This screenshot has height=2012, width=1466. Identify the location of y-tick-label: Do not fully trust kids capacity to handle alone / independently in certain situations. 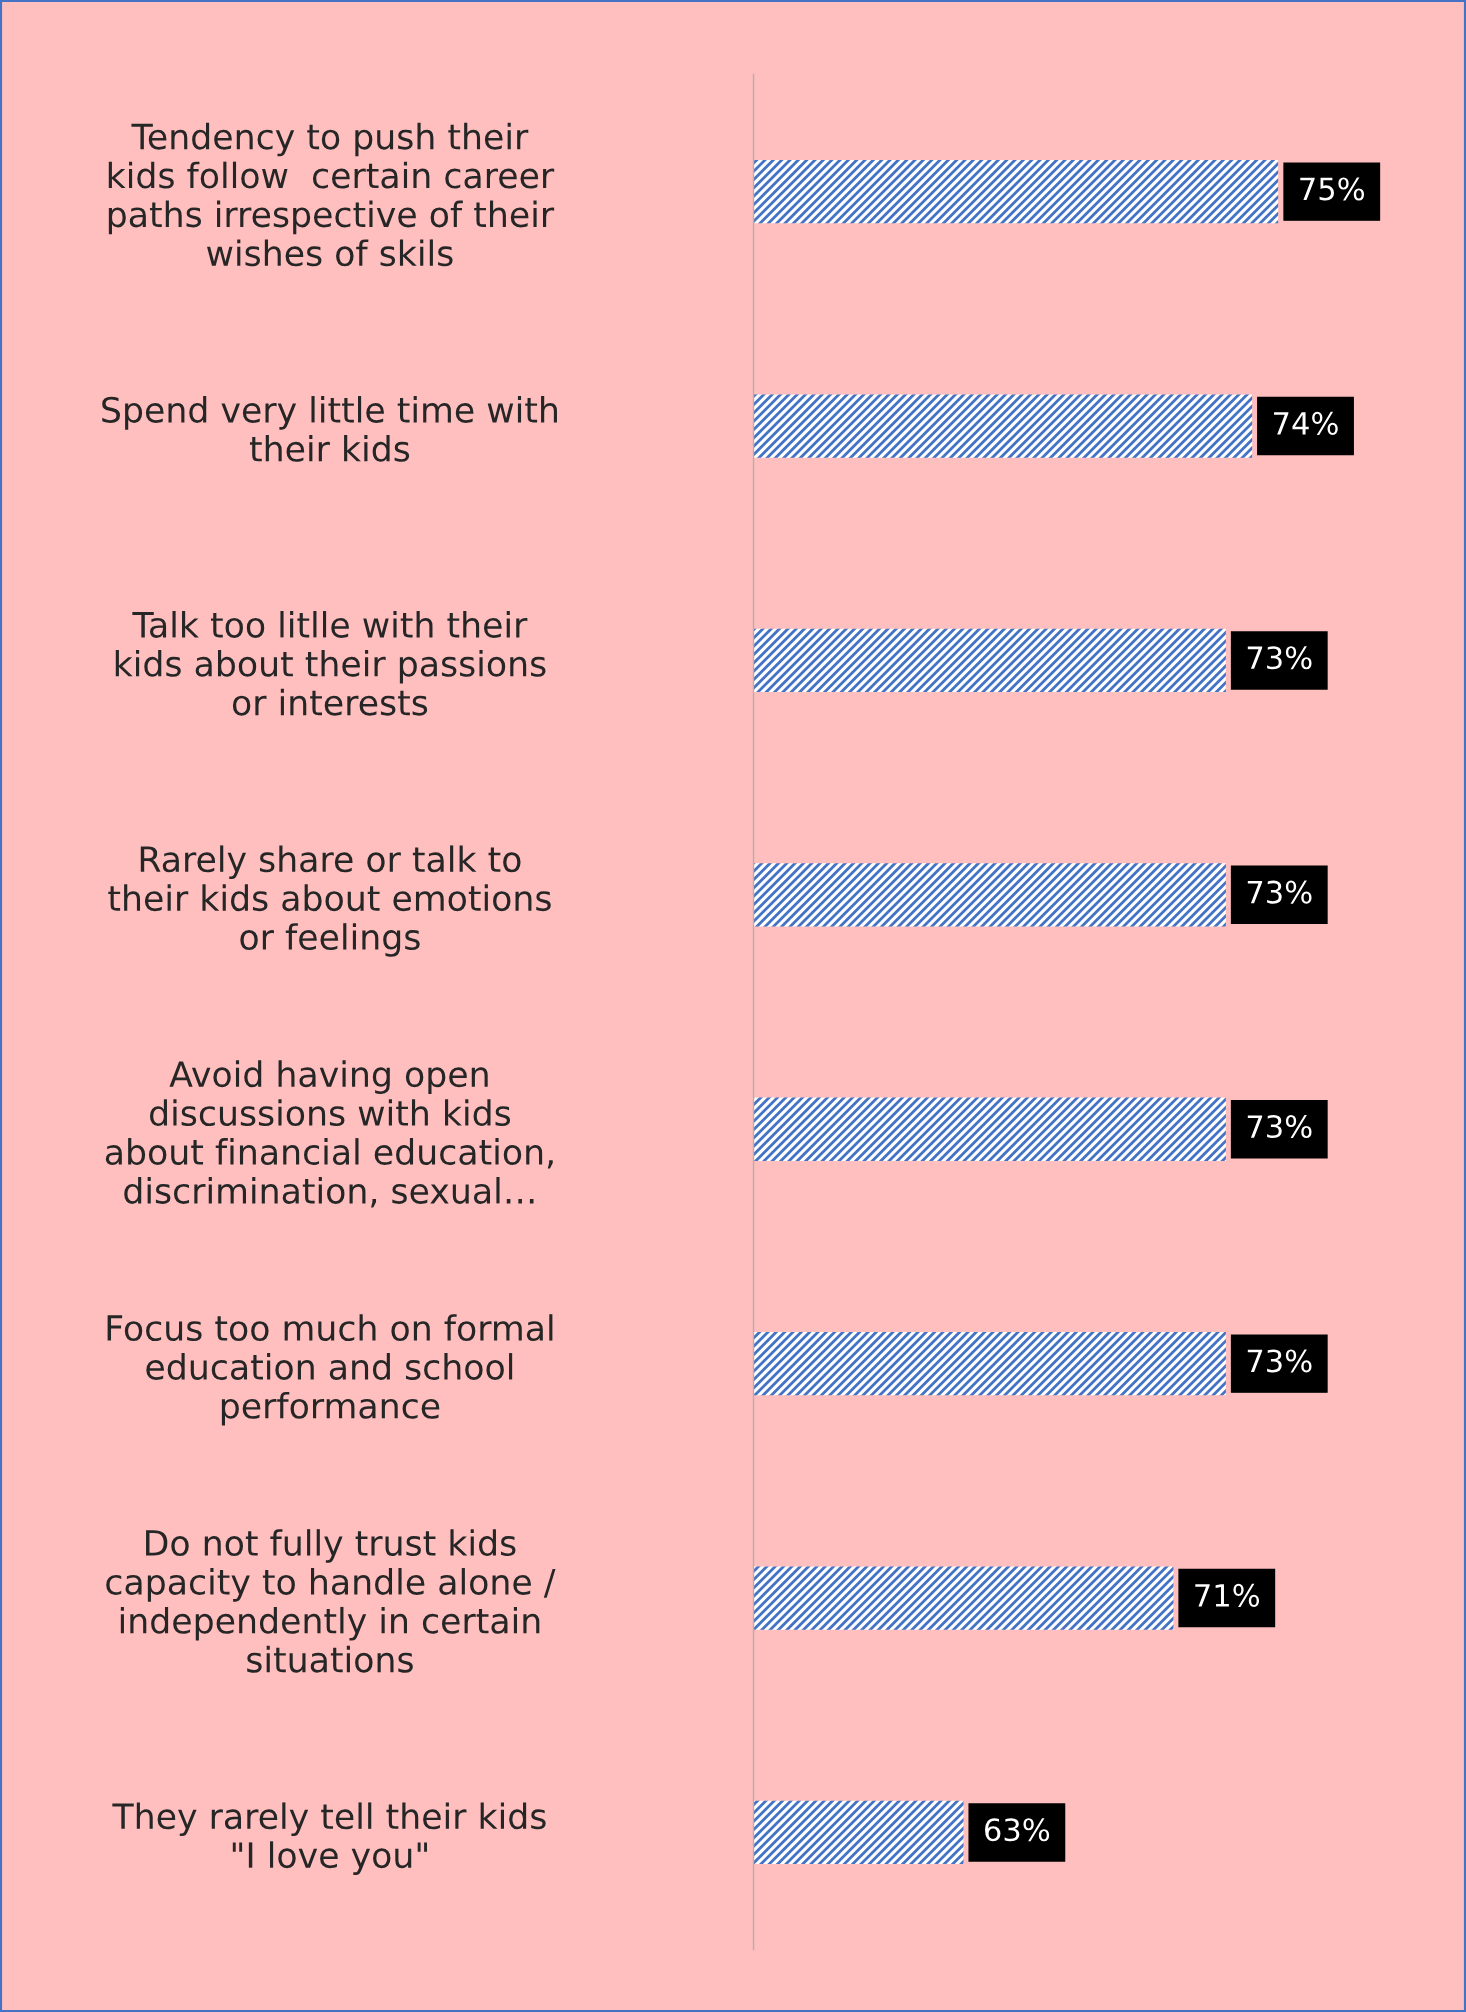
(331, 1601).